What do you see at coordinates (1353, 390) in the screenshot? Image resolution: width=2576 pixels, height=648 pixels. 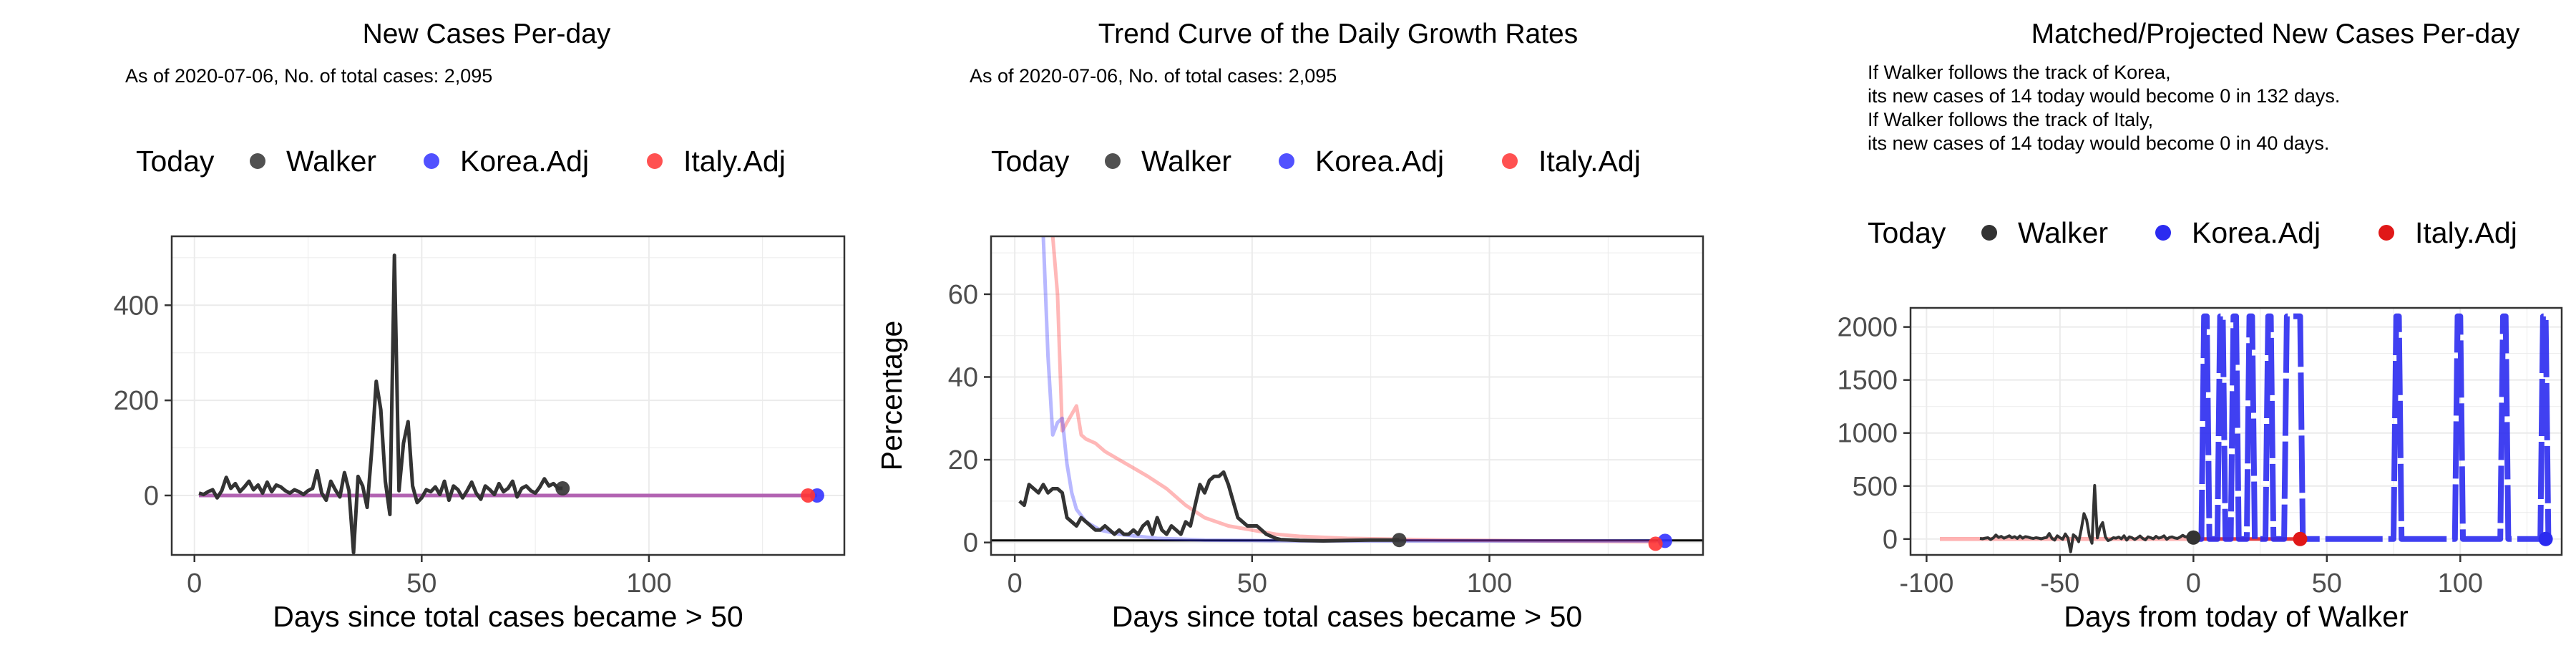 I see `series-line-italy-adj` at bounding box center [1353, 390].